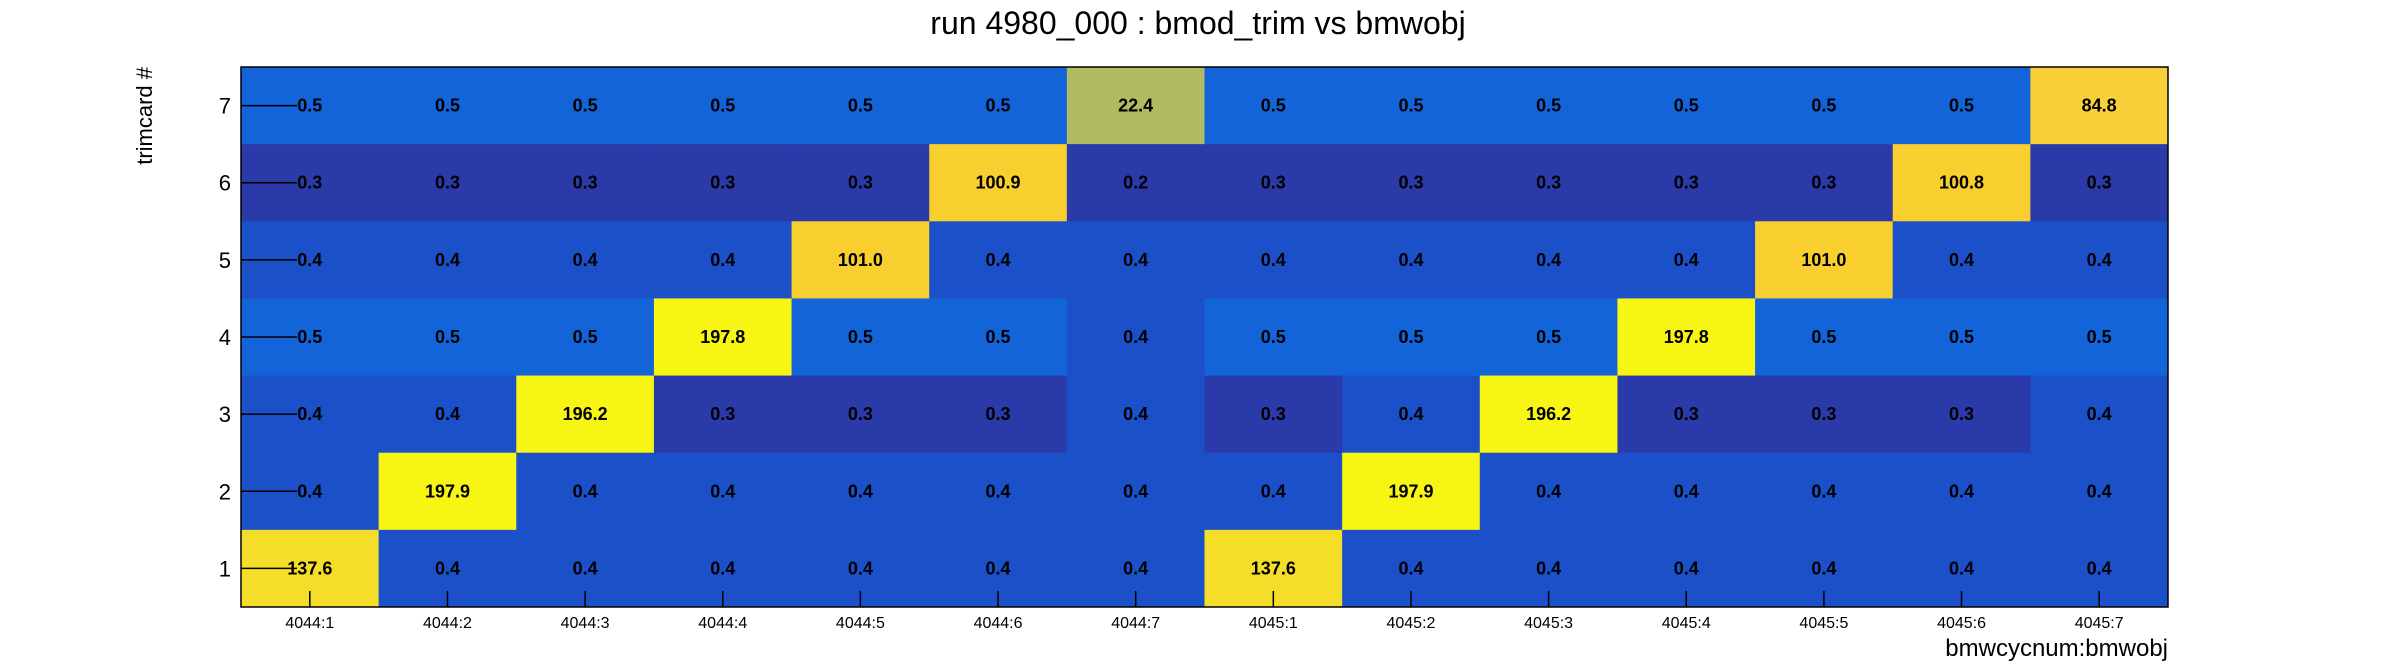 Image resolution: width=2396 pixels, height=672 pixels. What do you see at coordinates (2056, 648) in the screenshot?
I see `x-axis-label: bmwcycnum:bmwobj` at bounding box center [2056, 648].